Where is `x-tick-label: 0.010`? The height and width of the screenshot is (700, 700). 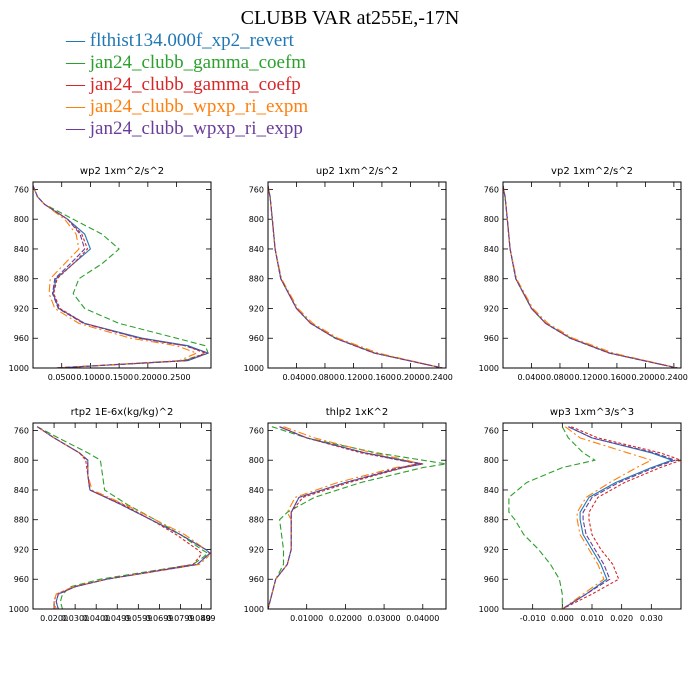
x-tick-label: 0.010 is located at coordinates (592, 618).